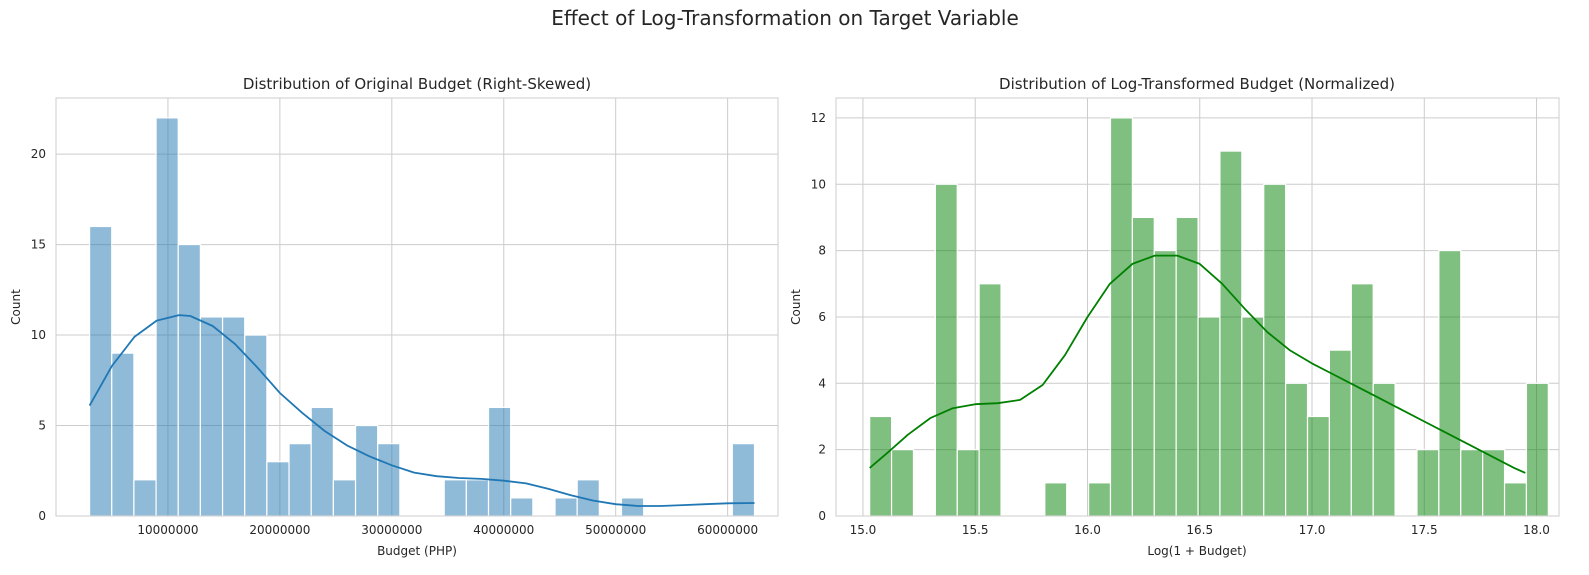  I want to click on x-tick-label: 40000000, so click(503, 530).